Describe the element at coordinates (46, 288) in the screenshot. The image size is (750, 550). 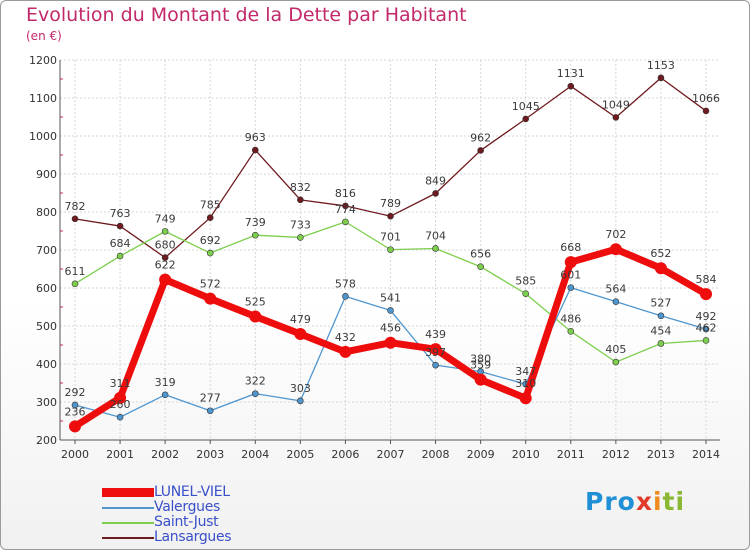
I see `y-tick-label: 600` at that location.